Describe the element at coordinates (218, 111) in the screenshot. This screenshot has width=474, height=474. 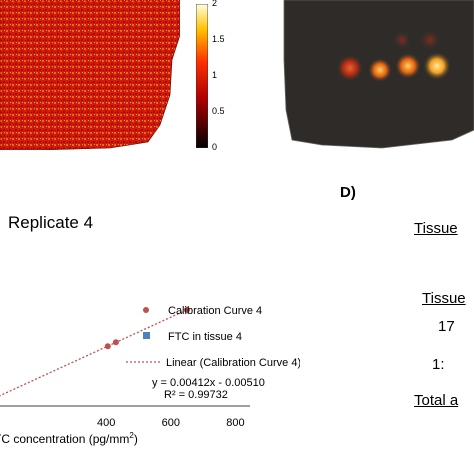
I see `colorbar-tick-label: 0.5` at that location.